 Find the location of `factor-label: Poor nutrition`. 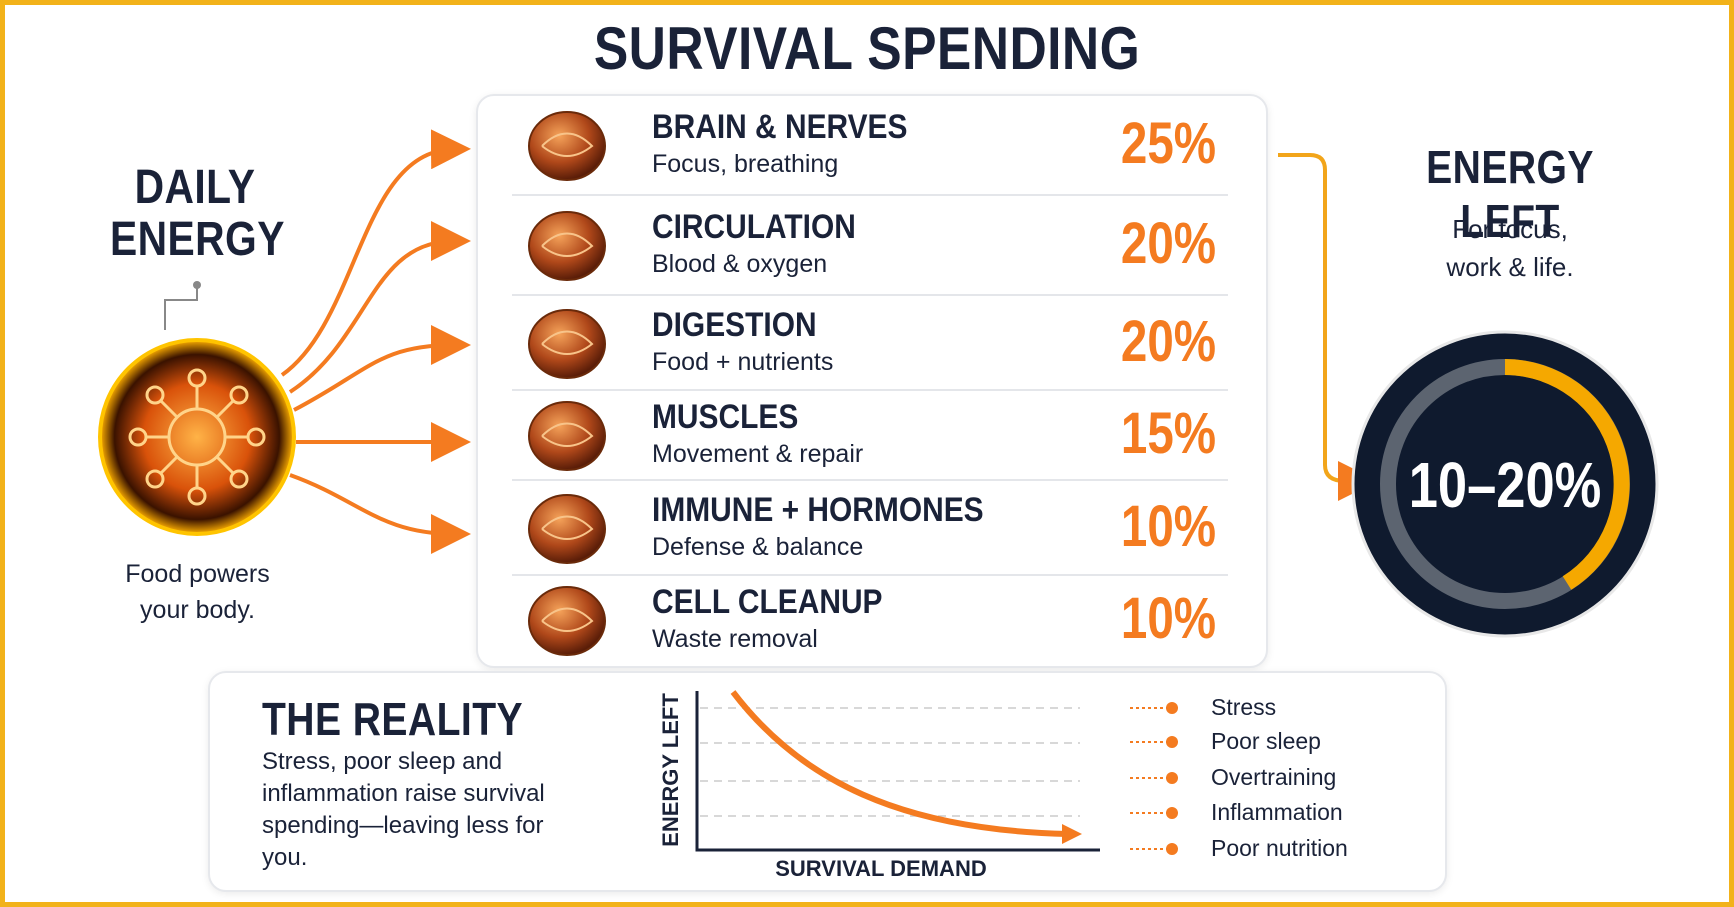

factor-label: Poor nutrition is located at coordinates (1279, 848).